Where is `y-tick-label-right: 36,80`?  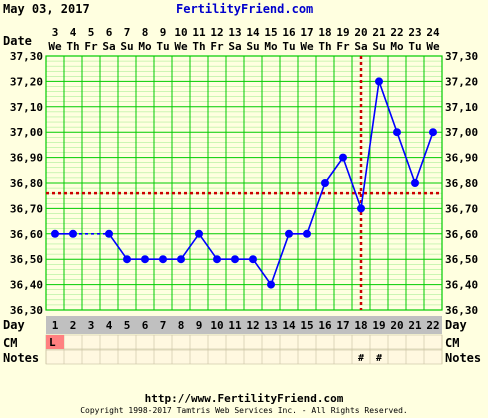 y-tick-label-right: 36,80 is located at coordinates (461, 183).